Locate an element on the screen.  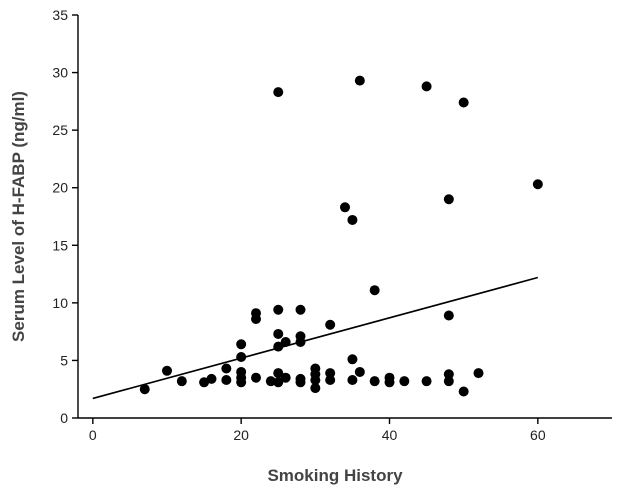
y-tick-label: 15 is located at coordinates (60, 245).